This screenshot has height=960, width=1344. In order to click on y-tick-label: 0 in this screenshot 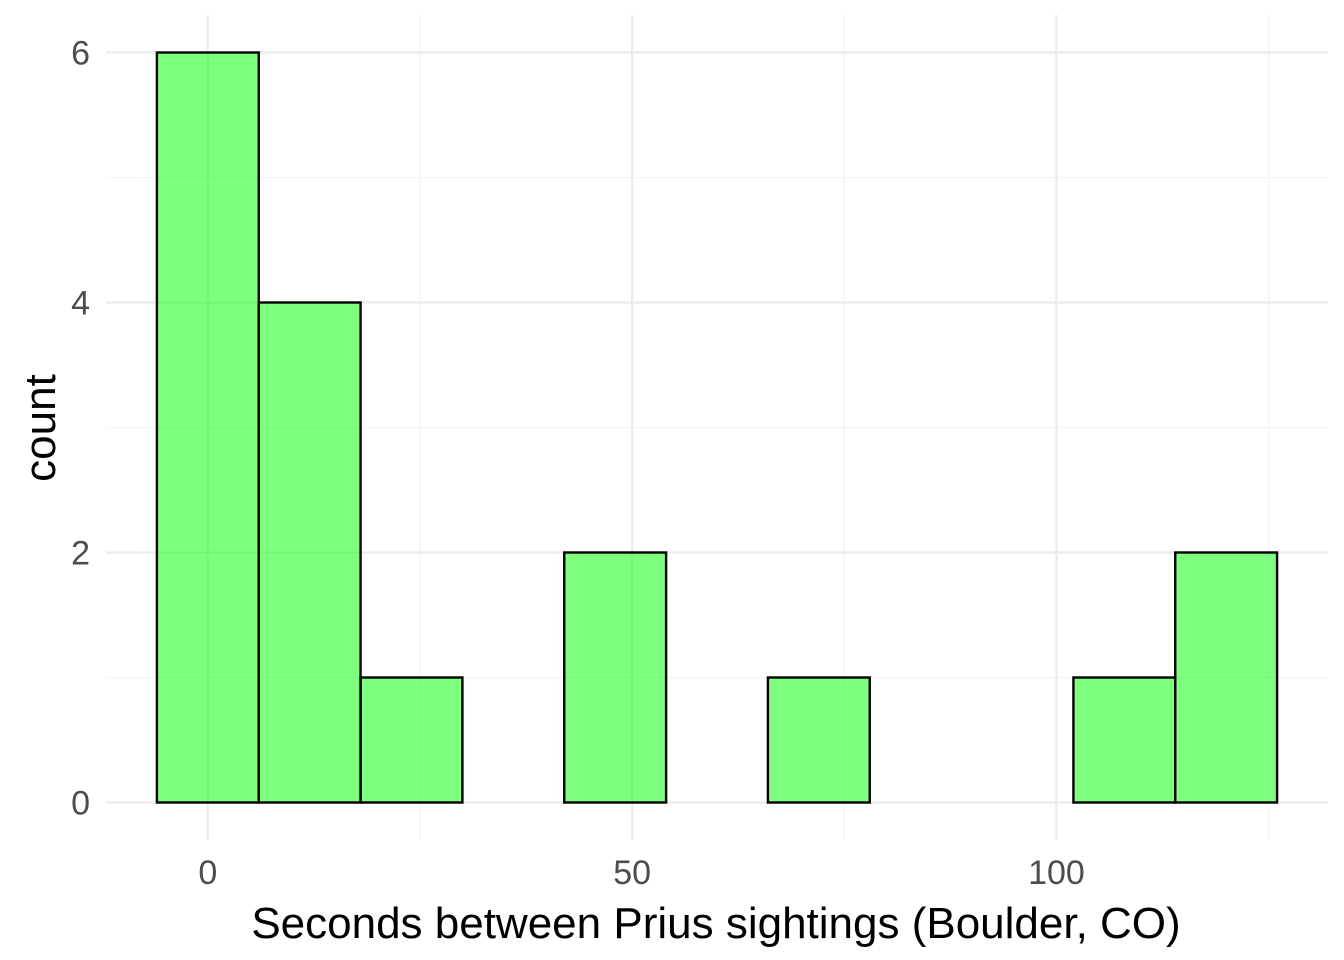, I will do `click(80, 804)`.